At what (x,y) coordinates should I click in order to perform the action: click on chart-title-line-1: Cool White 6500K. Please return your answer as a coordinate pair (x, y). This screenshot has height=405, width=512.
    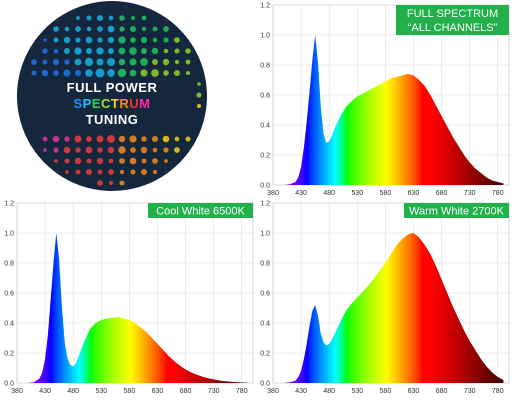
    Looking at the image, I should click on (200, 212).